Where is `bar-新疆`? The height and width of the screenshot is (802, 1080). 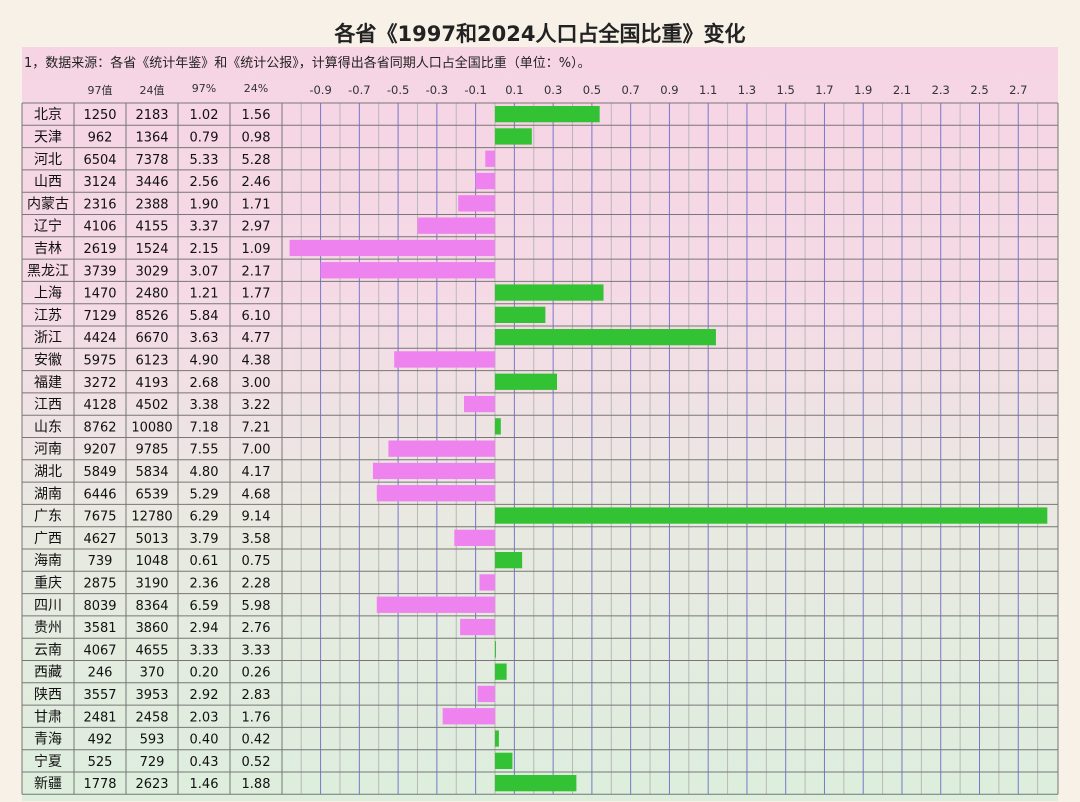
bar-新疆 is located at coordinates (536, 783).